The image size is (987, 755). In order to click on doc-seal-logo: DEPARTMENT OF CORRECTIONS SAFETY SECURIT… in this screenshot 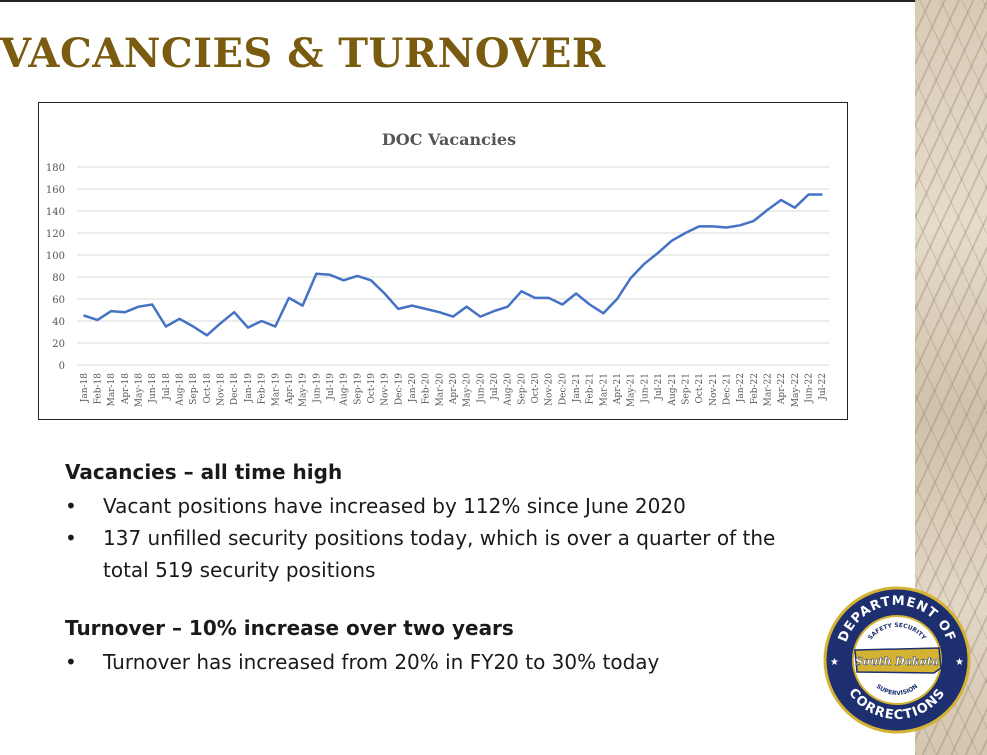, I will do `click(897, 660)`.